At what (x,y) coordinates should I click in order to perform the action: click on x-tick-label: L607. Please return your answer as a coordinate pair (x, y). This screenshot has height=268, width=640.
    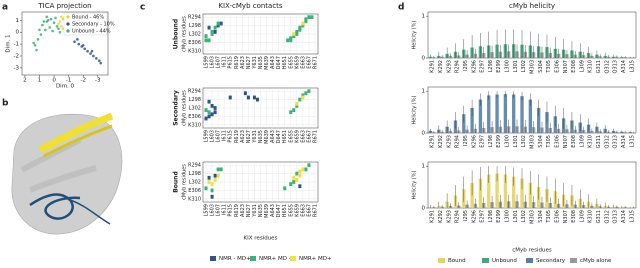
    Looking at the image, I should click on (219, 136).